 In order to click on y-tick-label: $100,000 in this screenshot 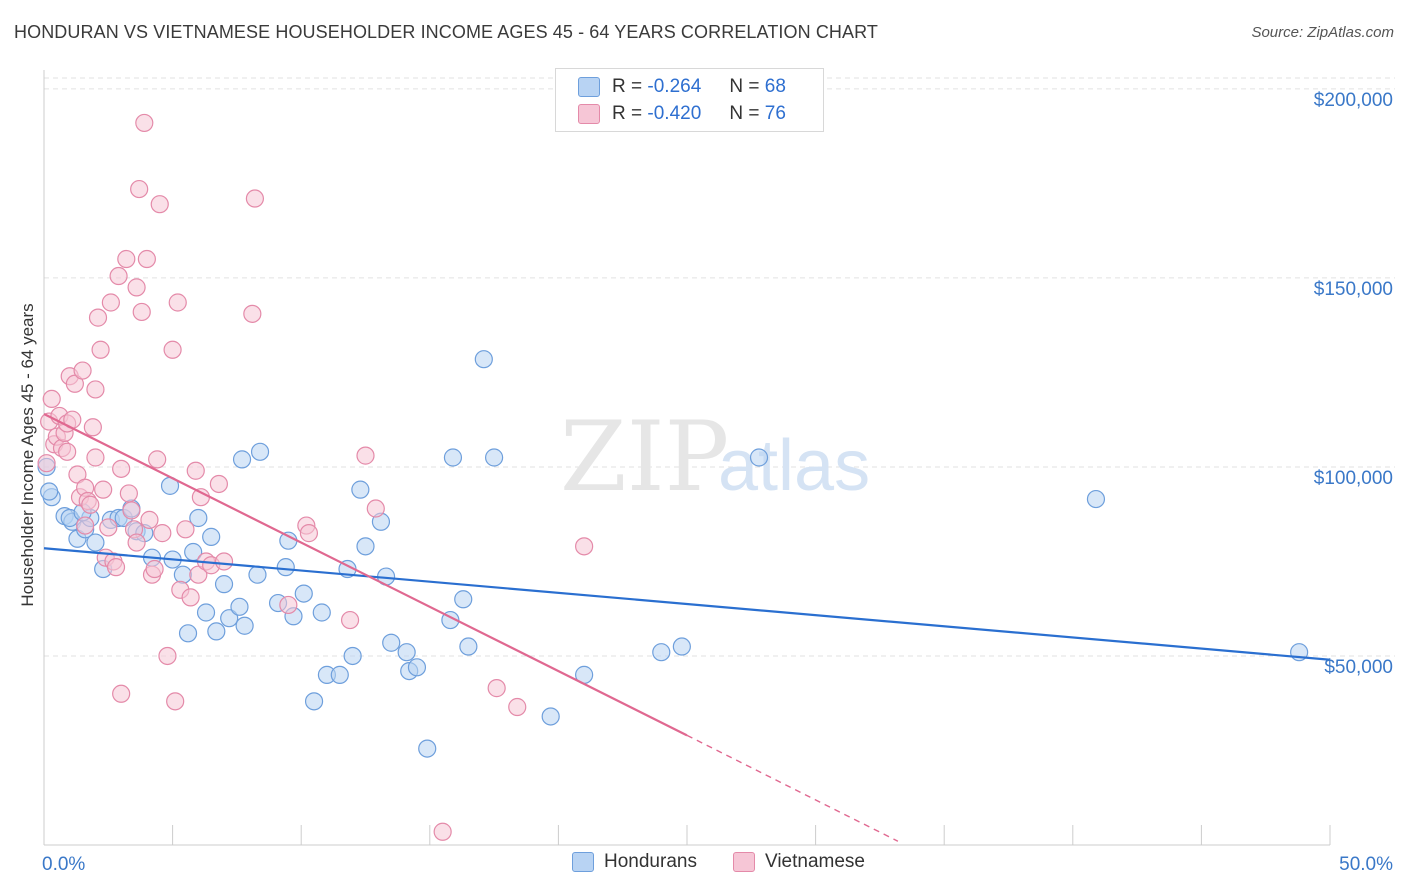, I will do `click(1353, 478)`.